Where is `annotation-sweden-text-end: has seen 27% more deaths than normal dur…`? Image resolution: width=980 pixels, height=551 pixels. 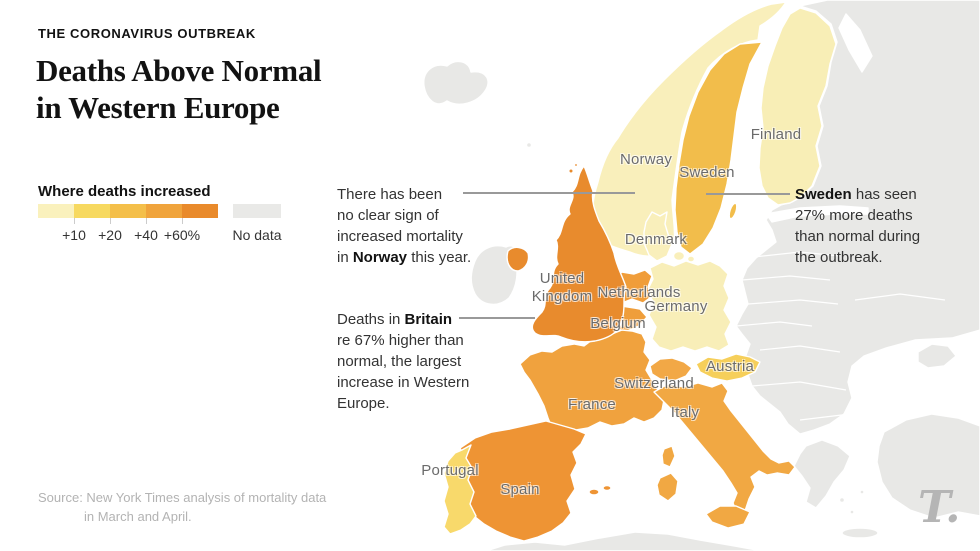
annotation-sweden-text-end: has seen 27% more deaths than normal dur… is located at coordinates (858, 226).